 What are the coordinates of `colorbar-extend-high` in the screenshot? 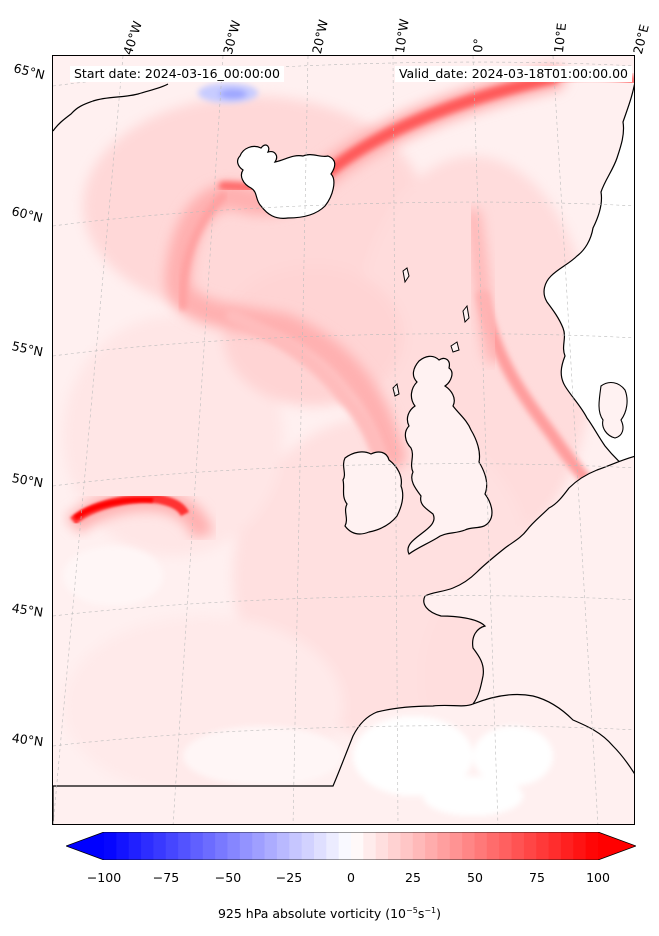 It's located at (617, 846).